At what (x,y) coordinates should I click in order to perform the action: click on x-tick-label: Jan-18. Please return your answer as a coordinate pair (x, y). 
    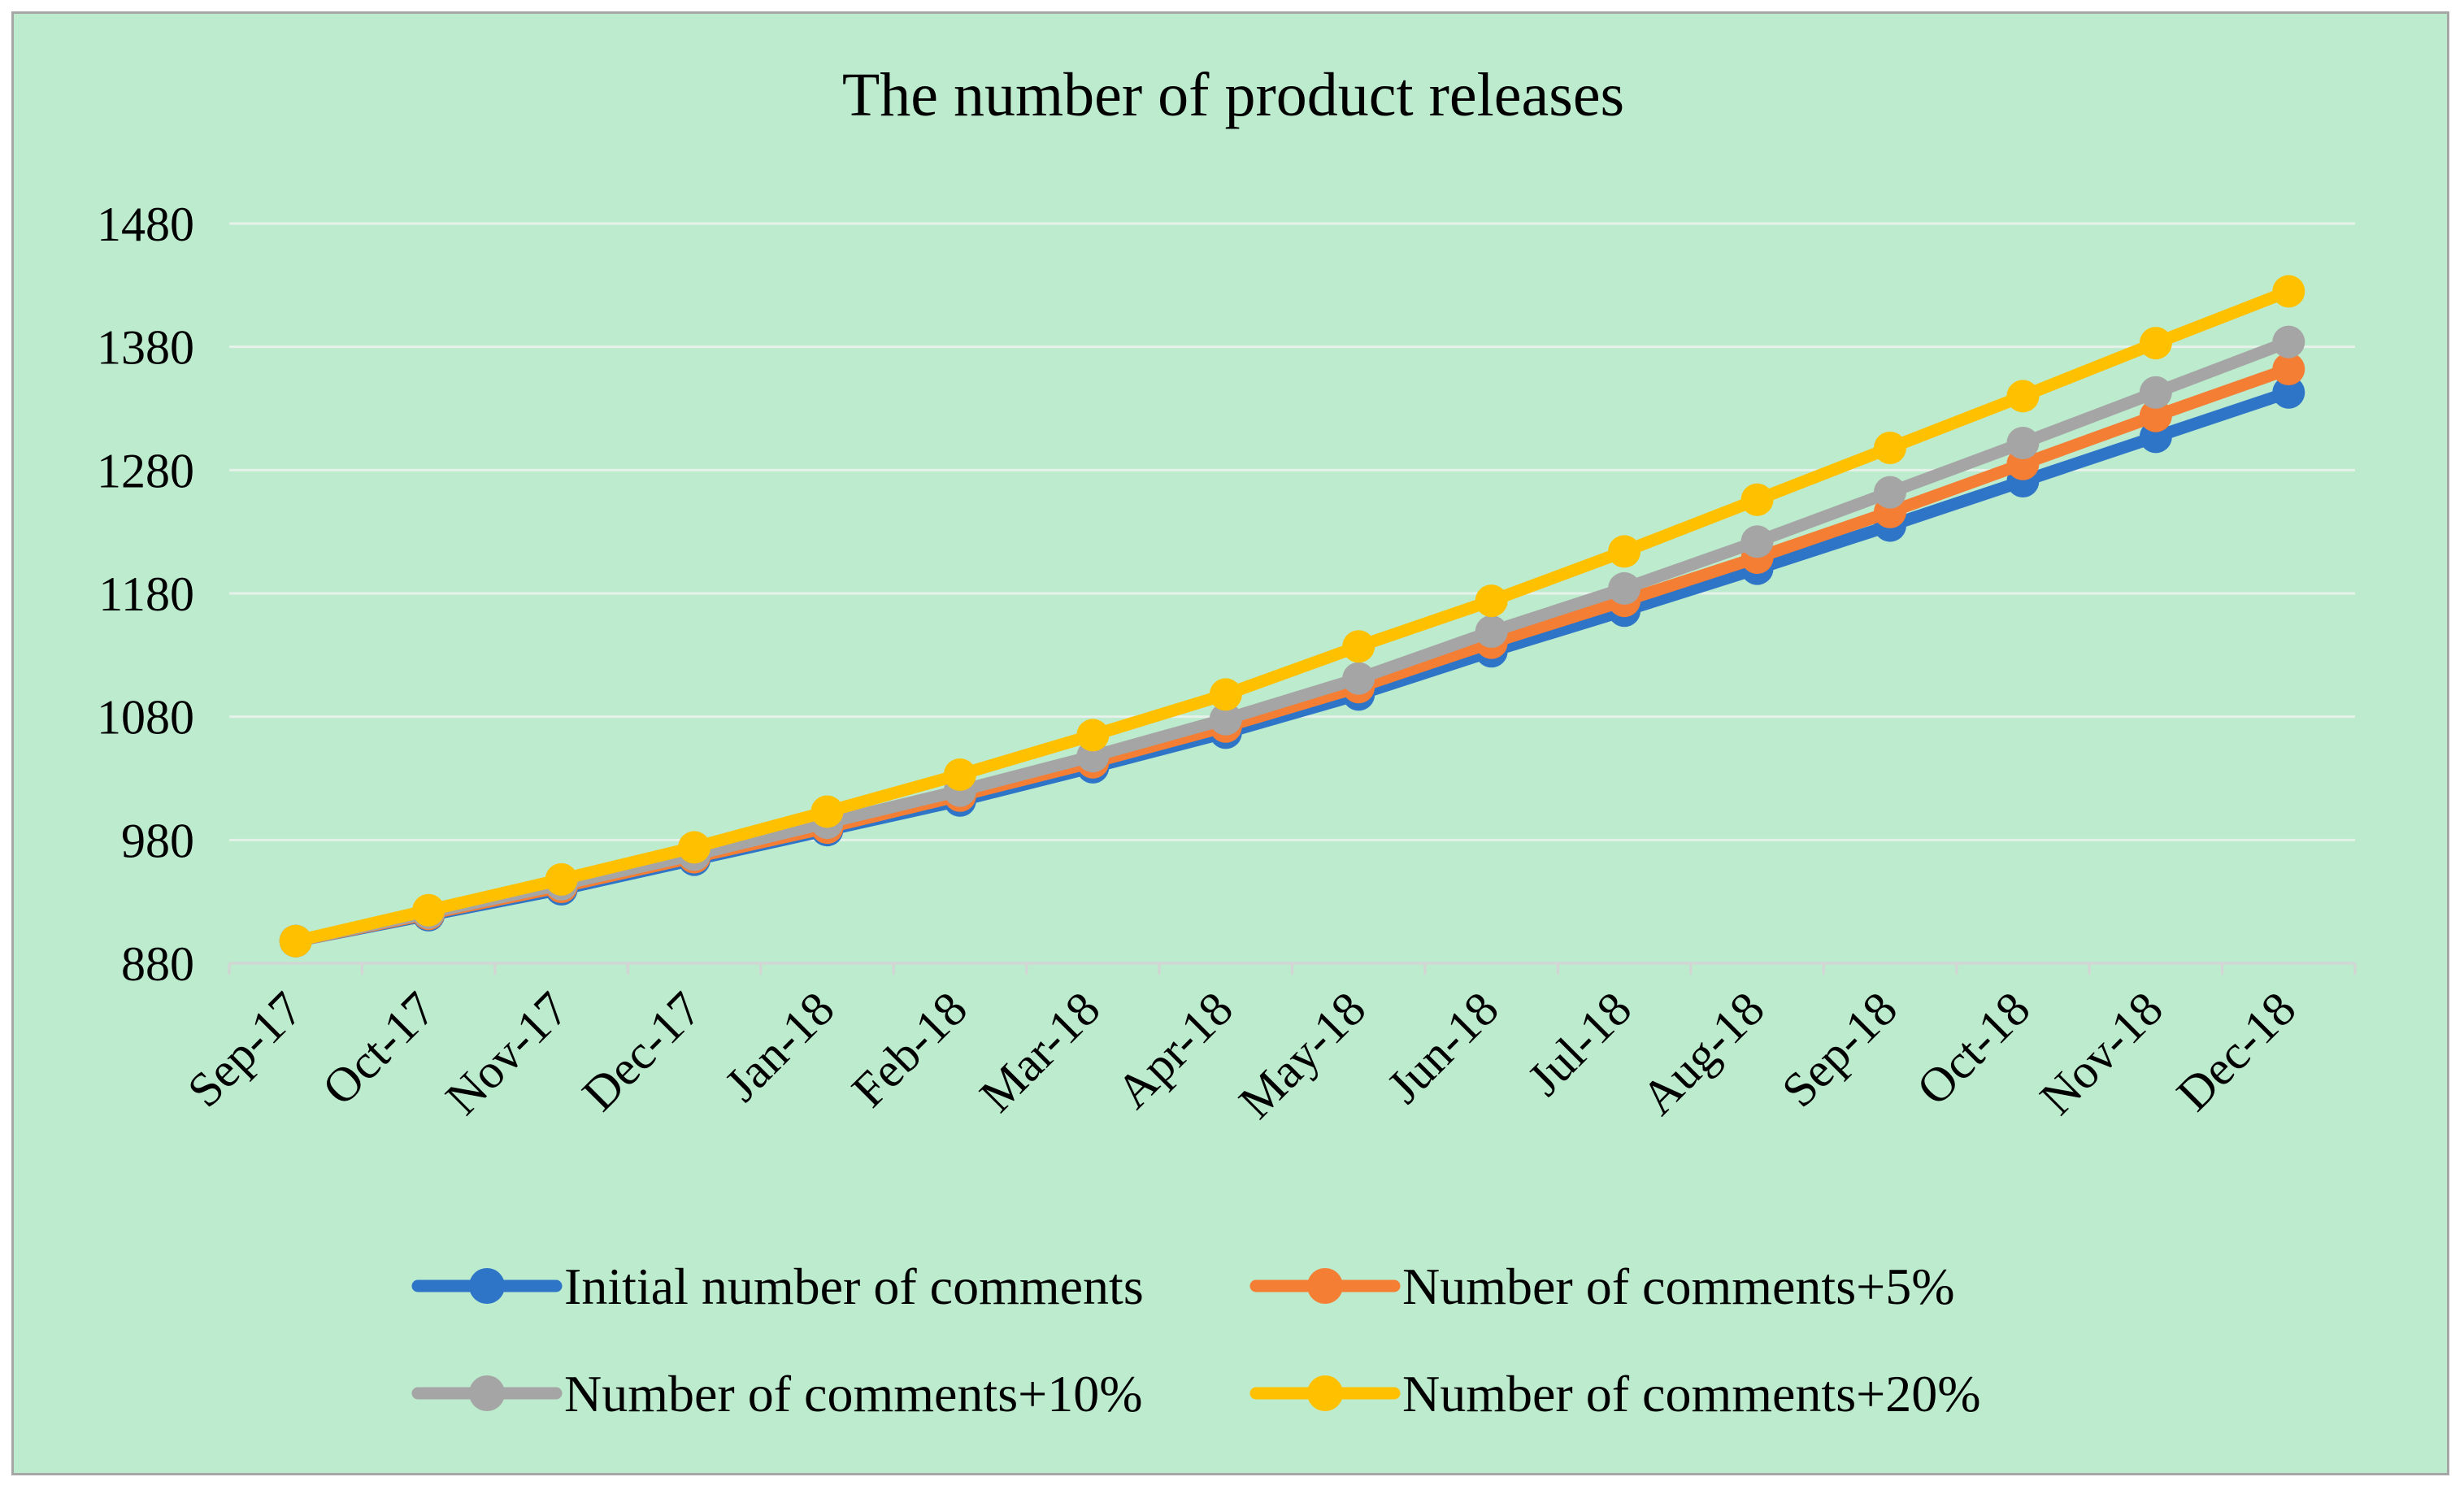
    Looking at the image, I should click on (780, 1047).